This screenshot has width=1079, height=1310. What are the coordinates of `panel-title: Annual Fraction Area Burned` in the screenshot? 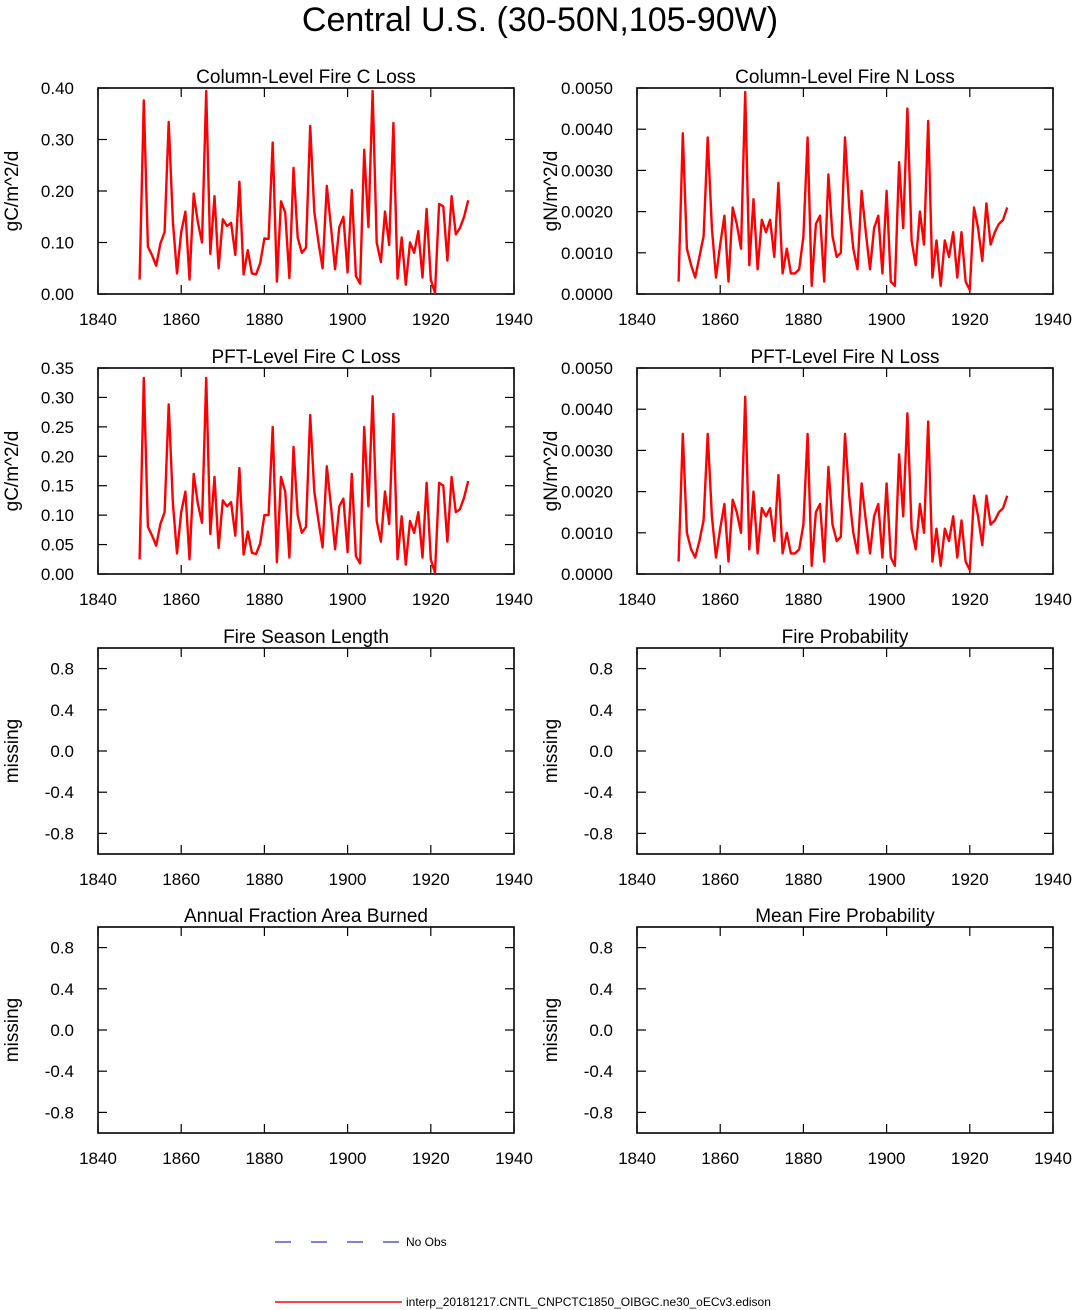 It's located at (306, 916).